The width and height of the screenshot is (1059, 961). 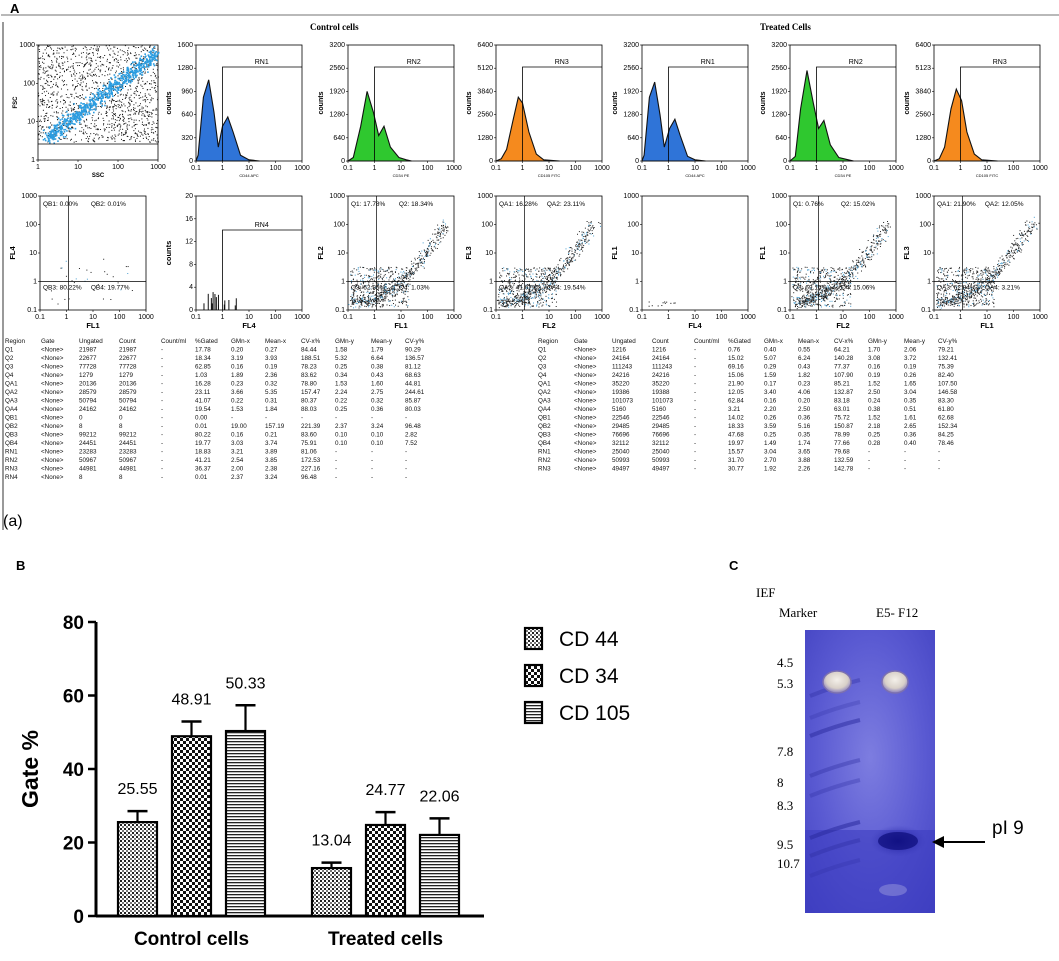 I want to click on quadrant-br: QA4: 3.21%, so click(x=1002, y=288).